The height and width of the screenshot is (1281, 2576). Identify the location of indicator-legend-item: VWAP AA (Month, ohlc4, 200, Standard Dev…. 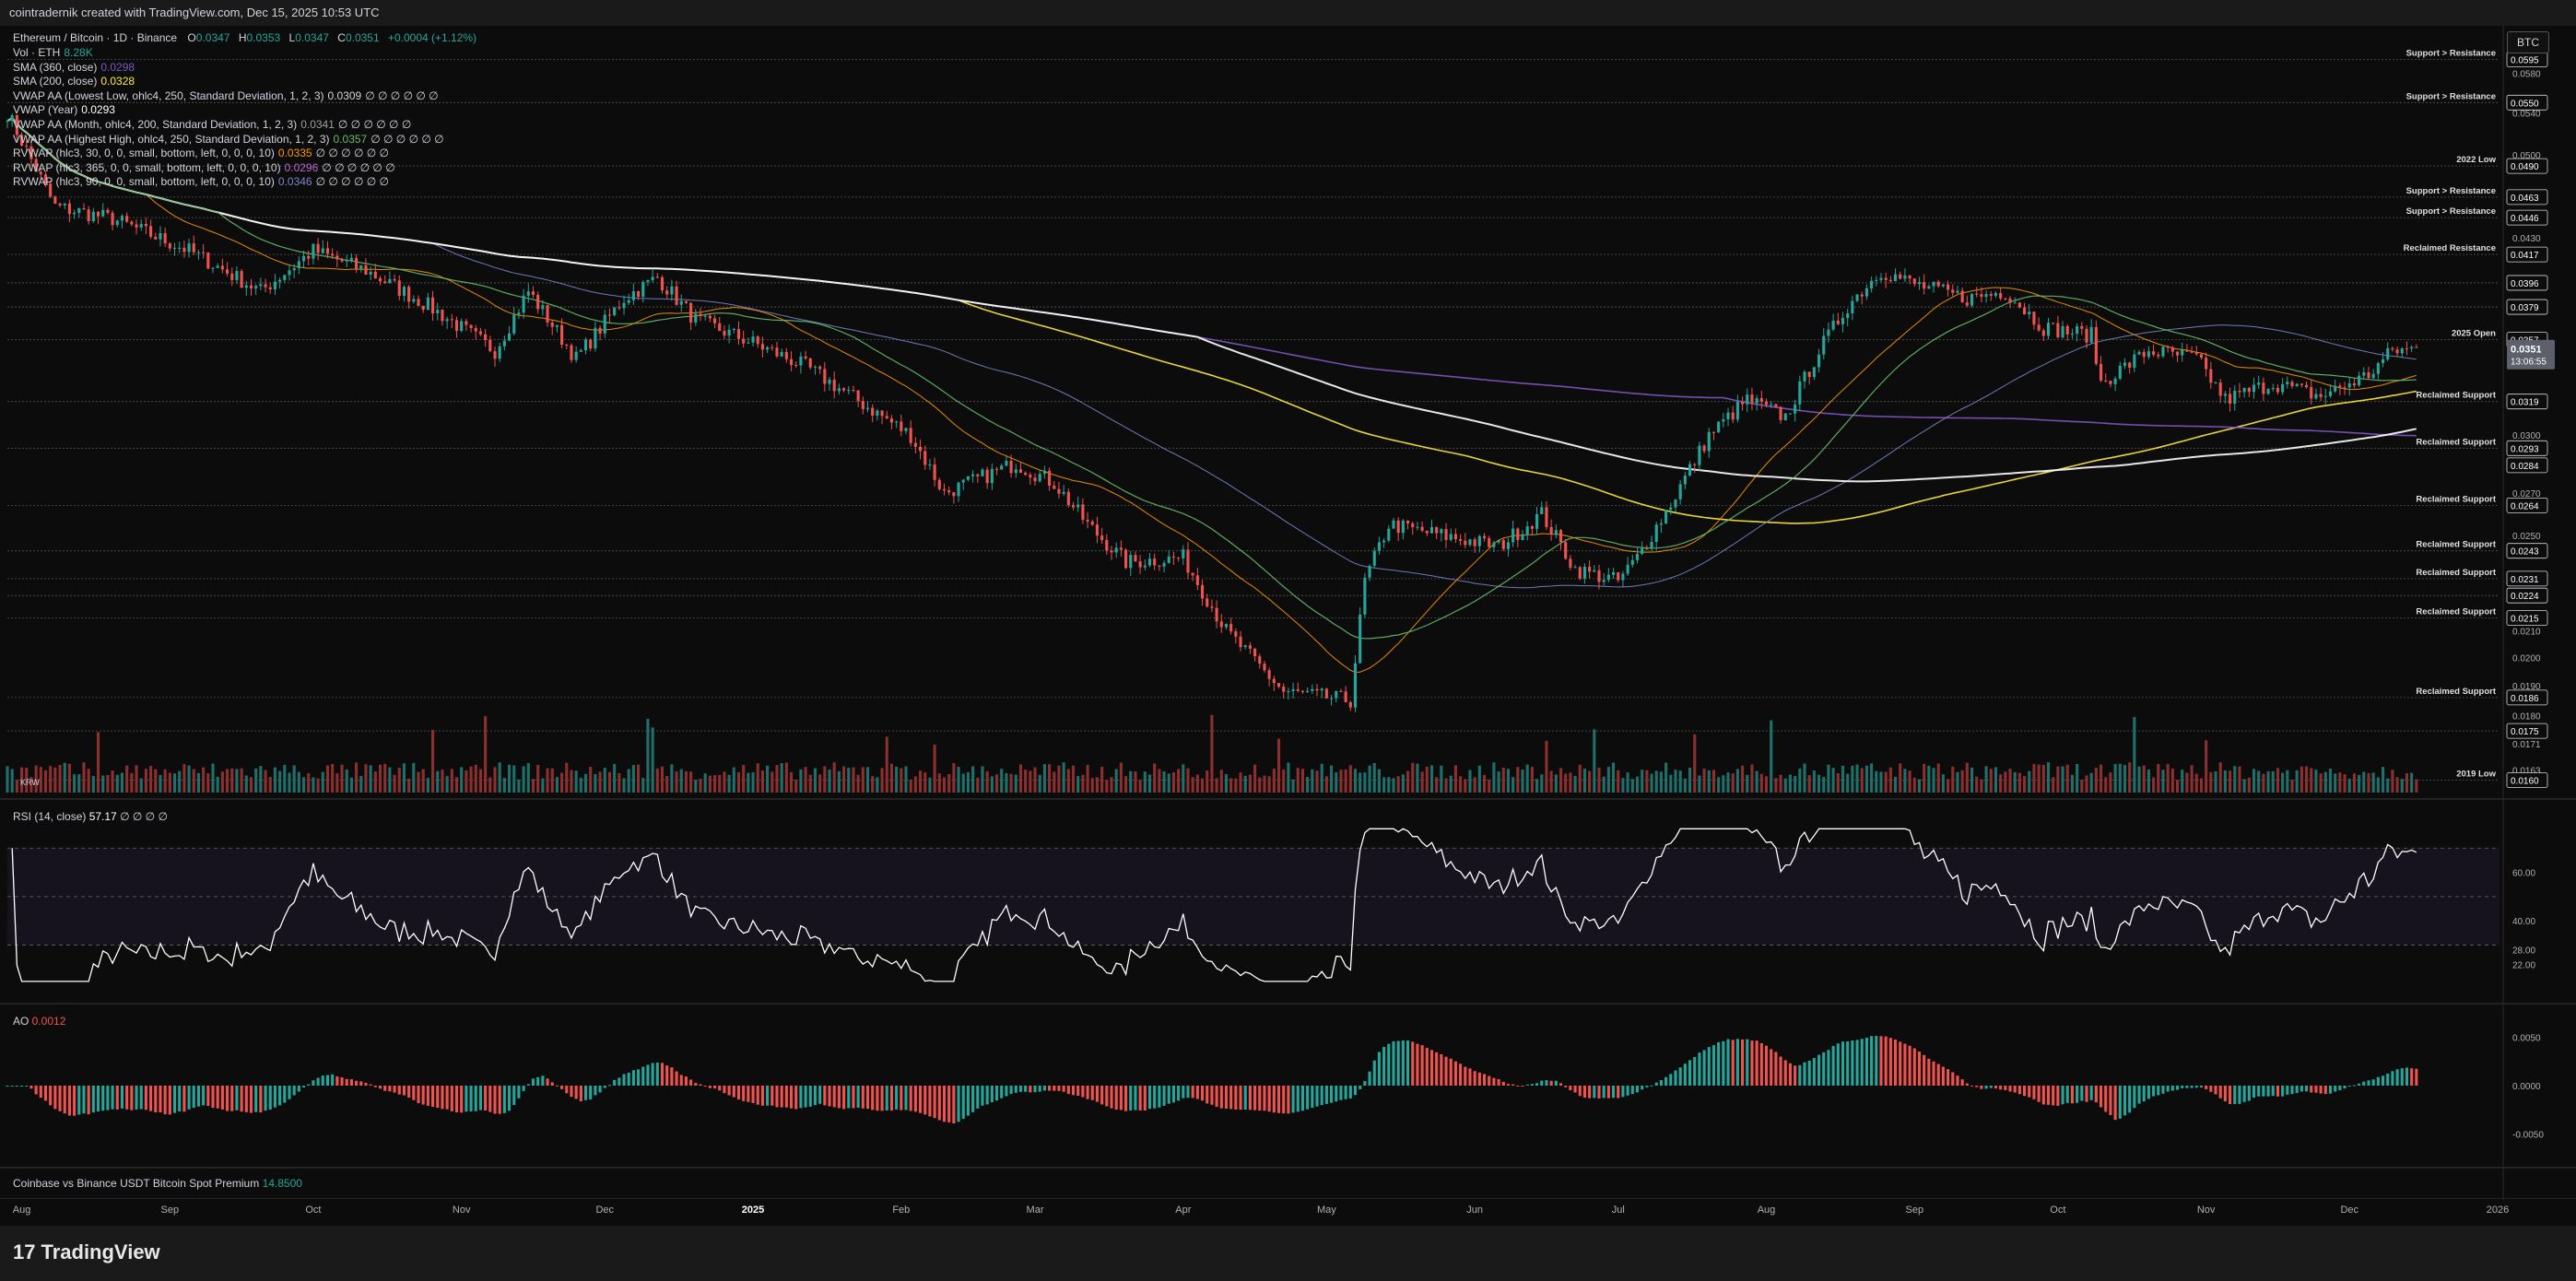
(212, 125).